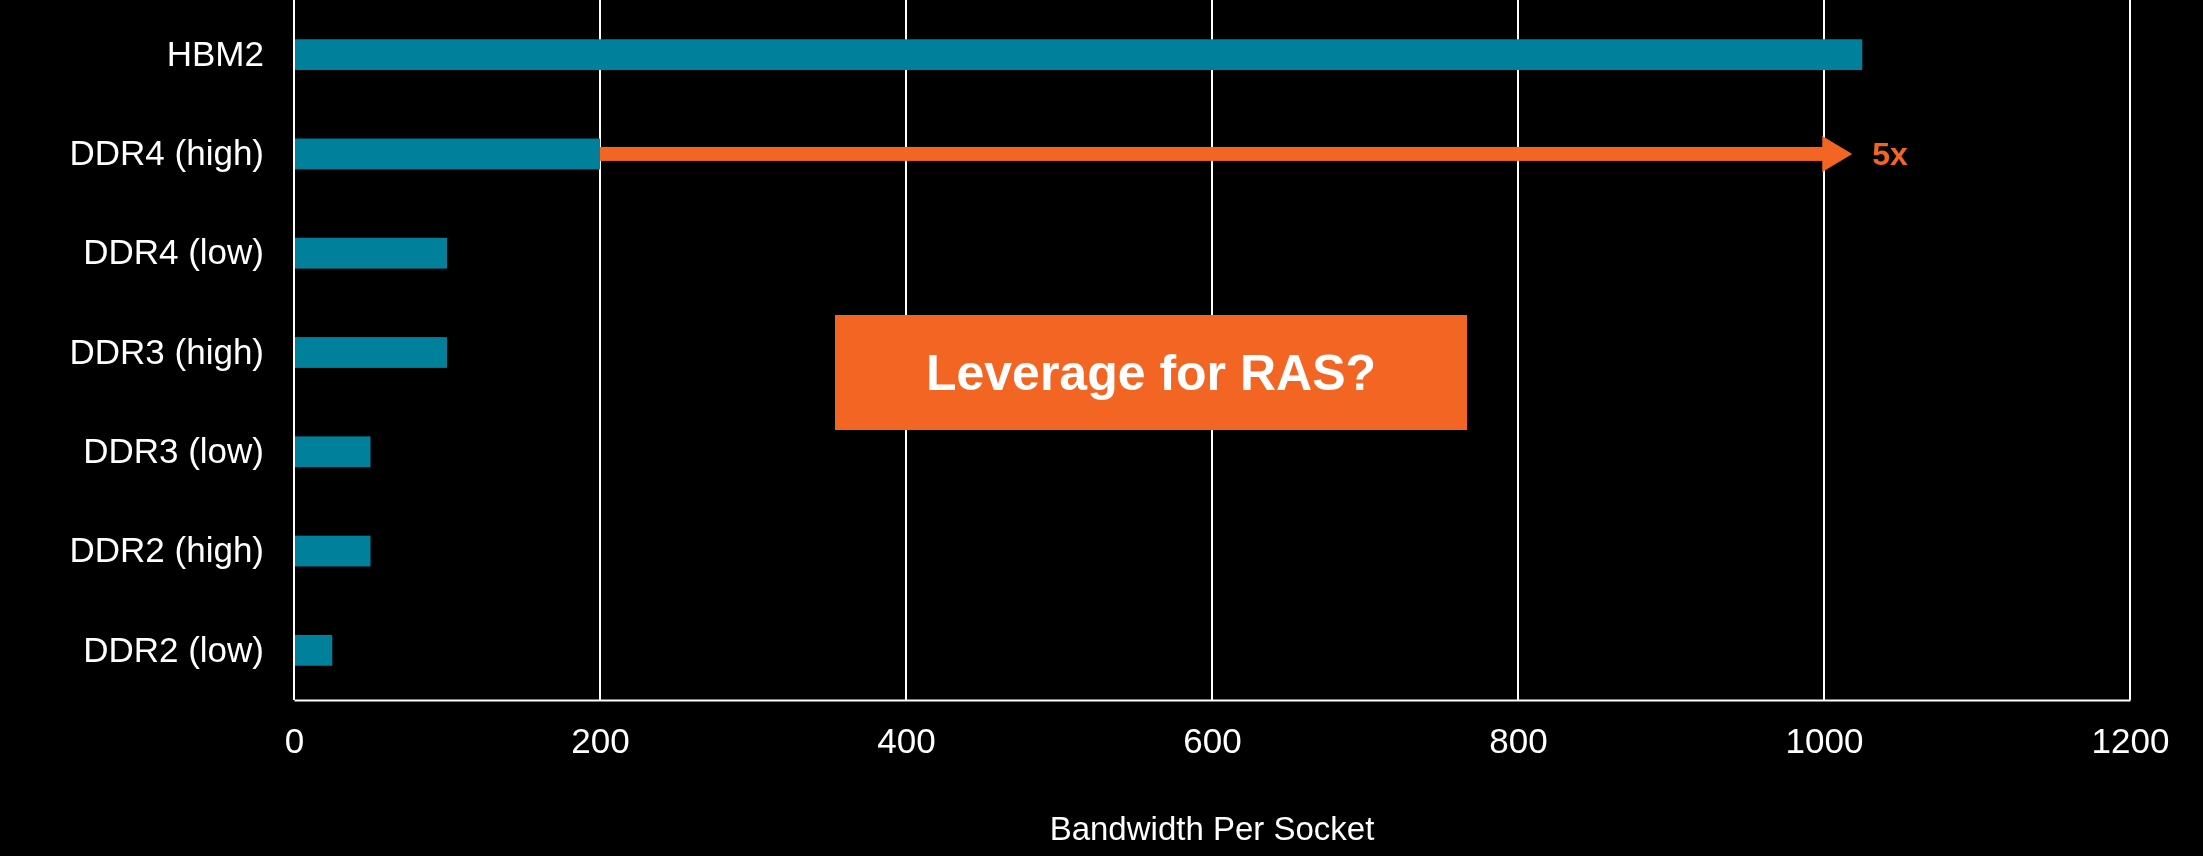  Describe the element at coordinates (166, 153) in the screenshot. I see `y-tick-label: DDR4 (high)` at that location.